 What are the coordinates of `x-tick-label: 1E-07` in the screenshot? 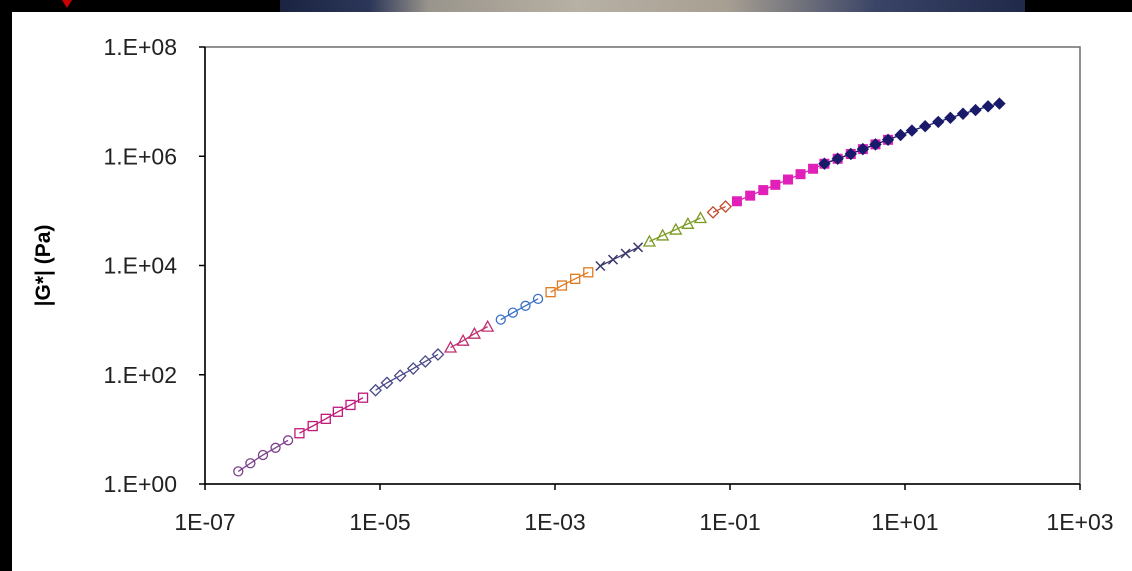 It's located at (204, 522).